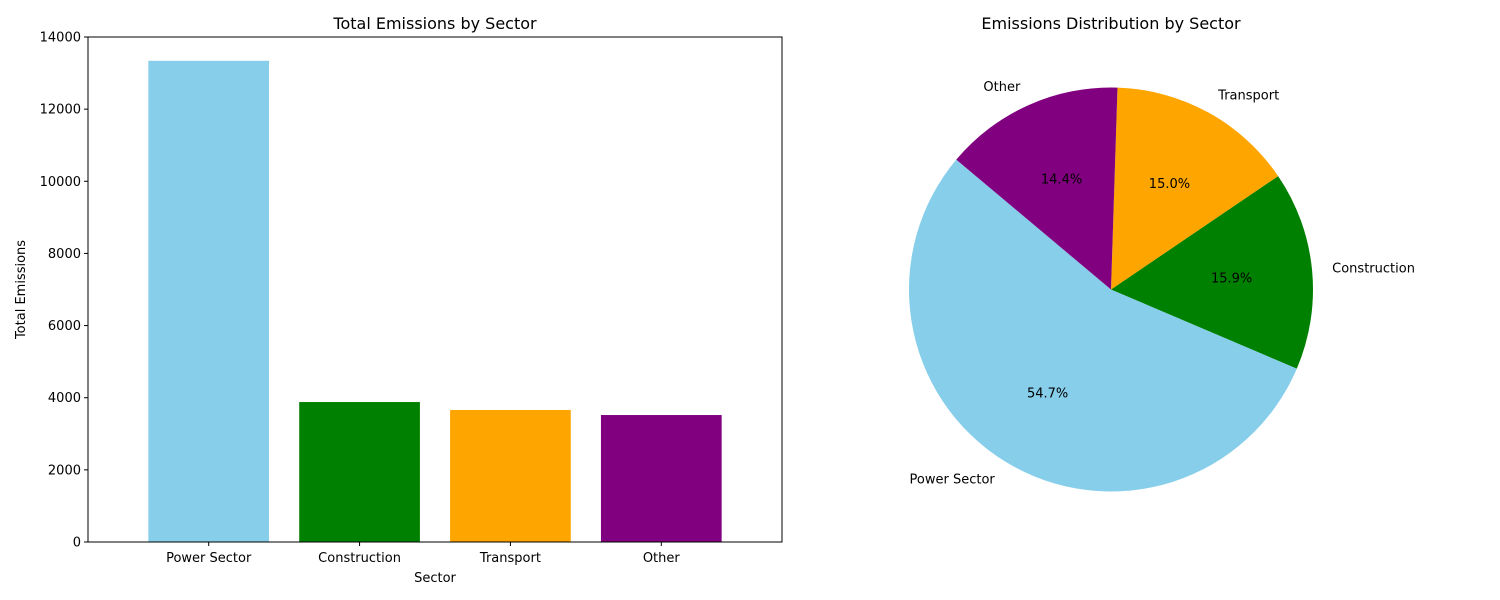  Describe the element at coordinates (359, 558) in the screenshot. I see `x-tick-label: Construction` at that location.